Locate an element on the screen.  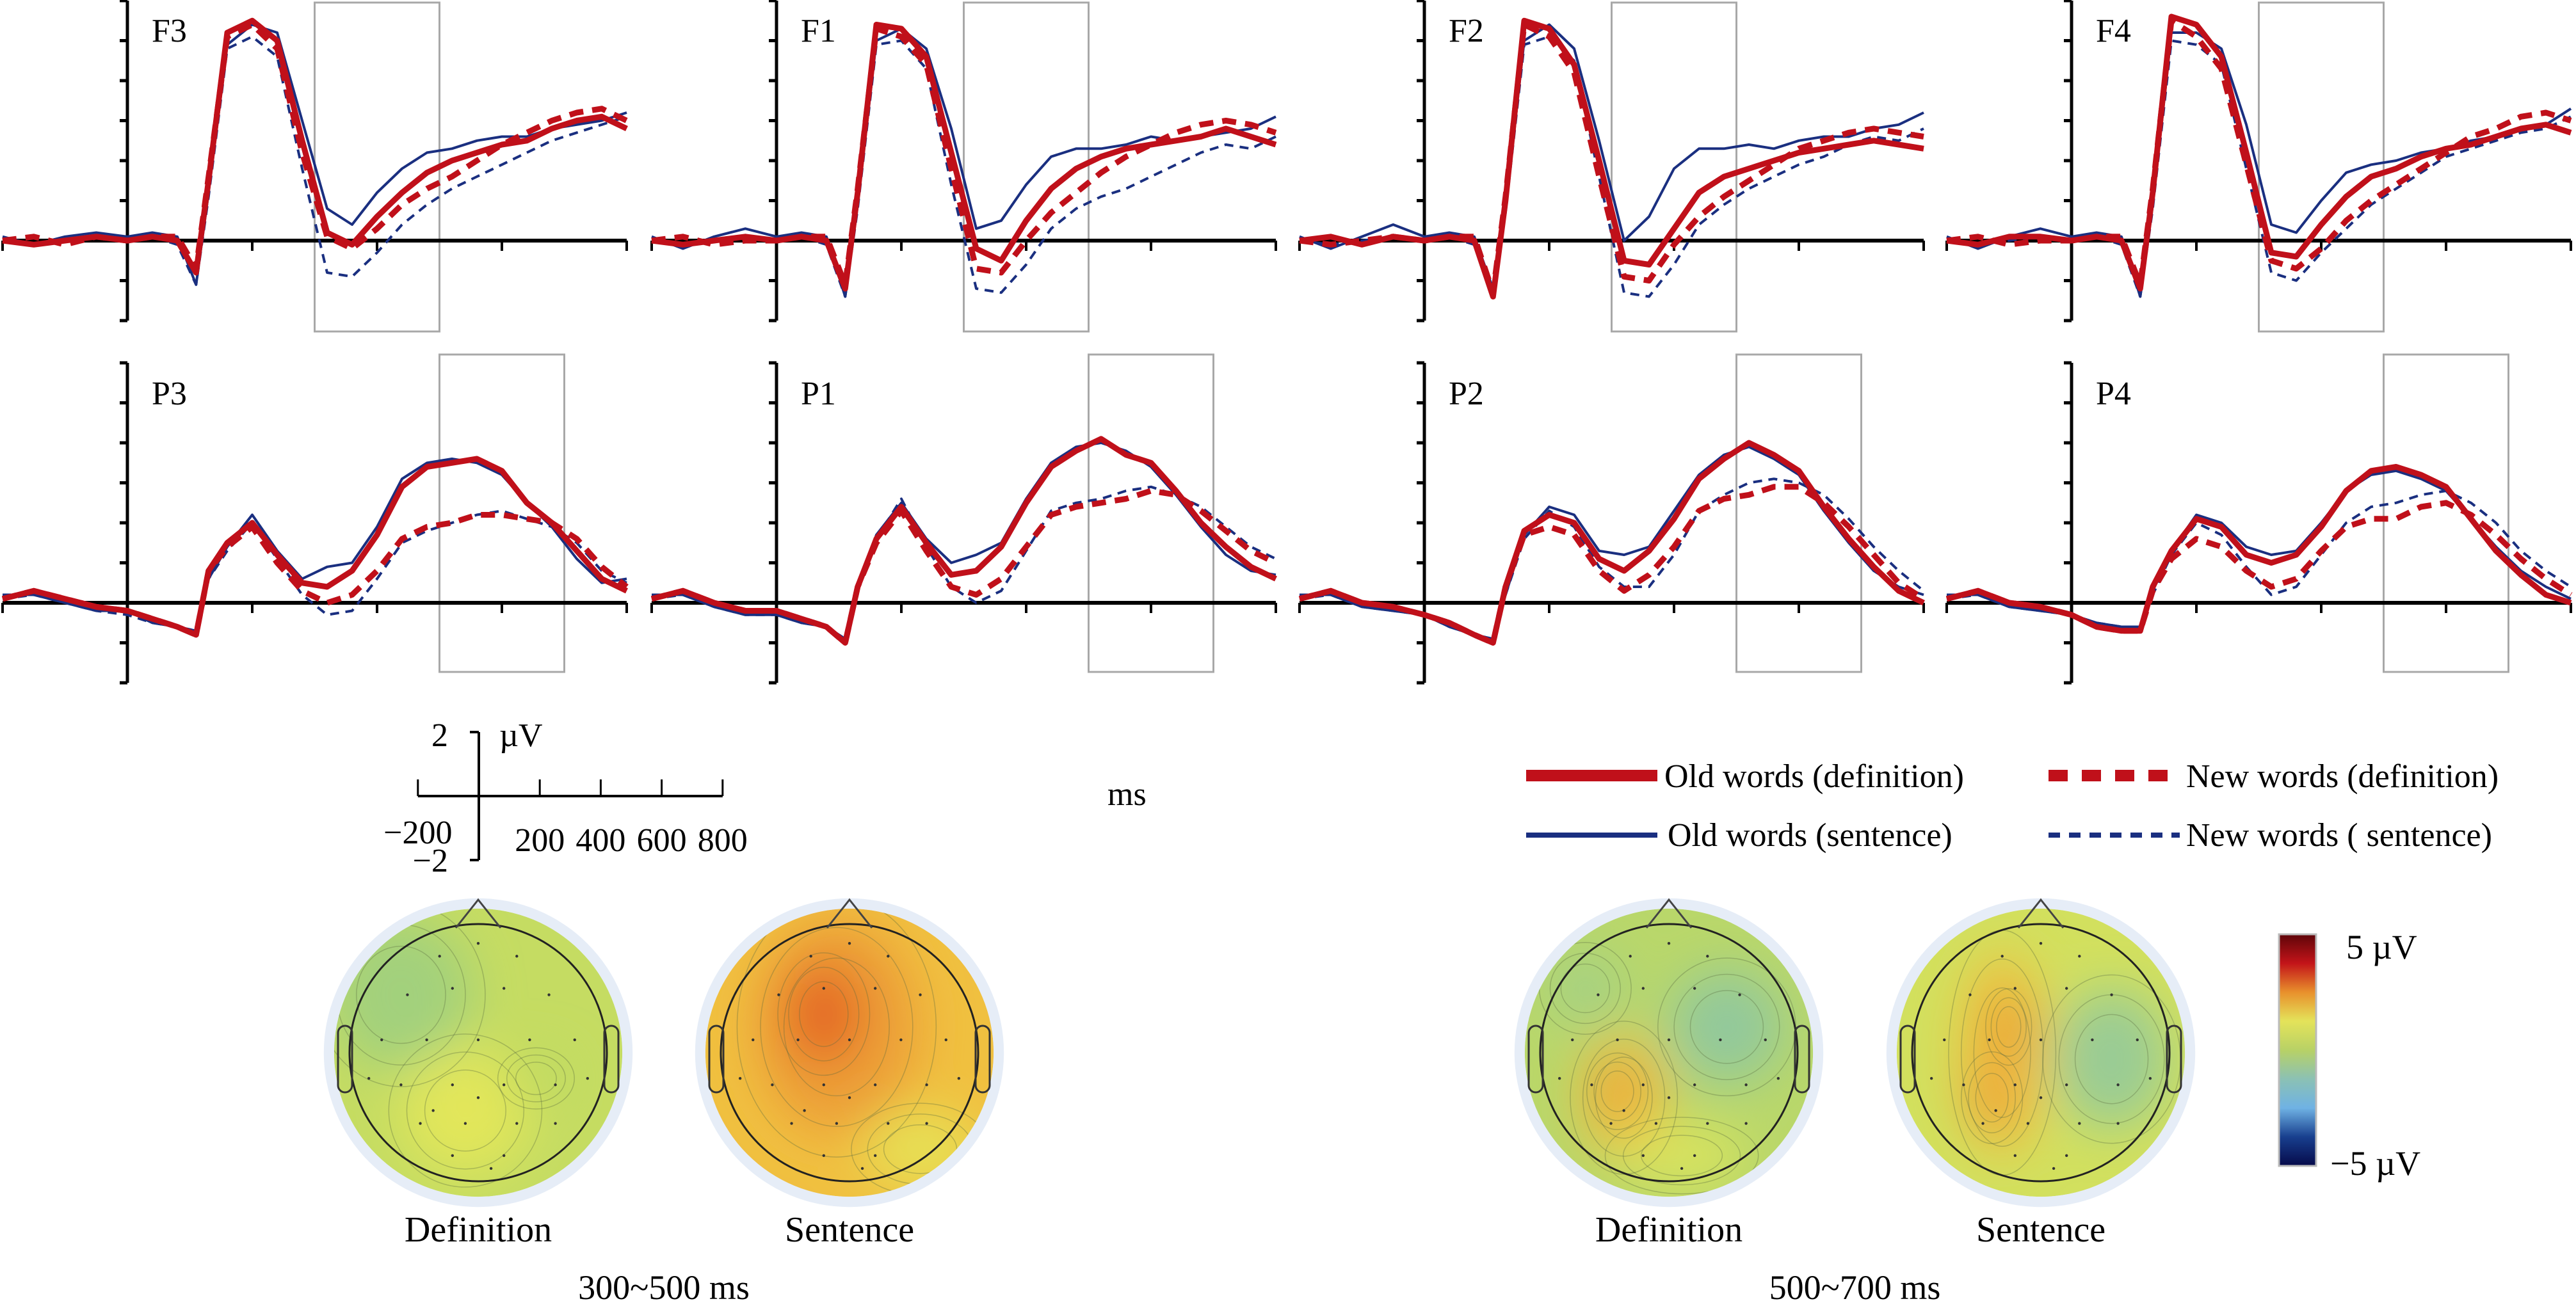
nose-icon is located at coordinates (1669, 914).